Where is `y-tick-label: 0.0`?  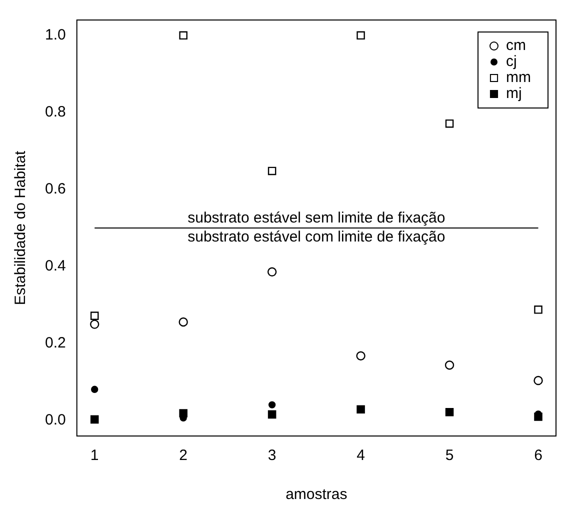 y-tick-label: 0.0 is located at coordinates (55, 420).